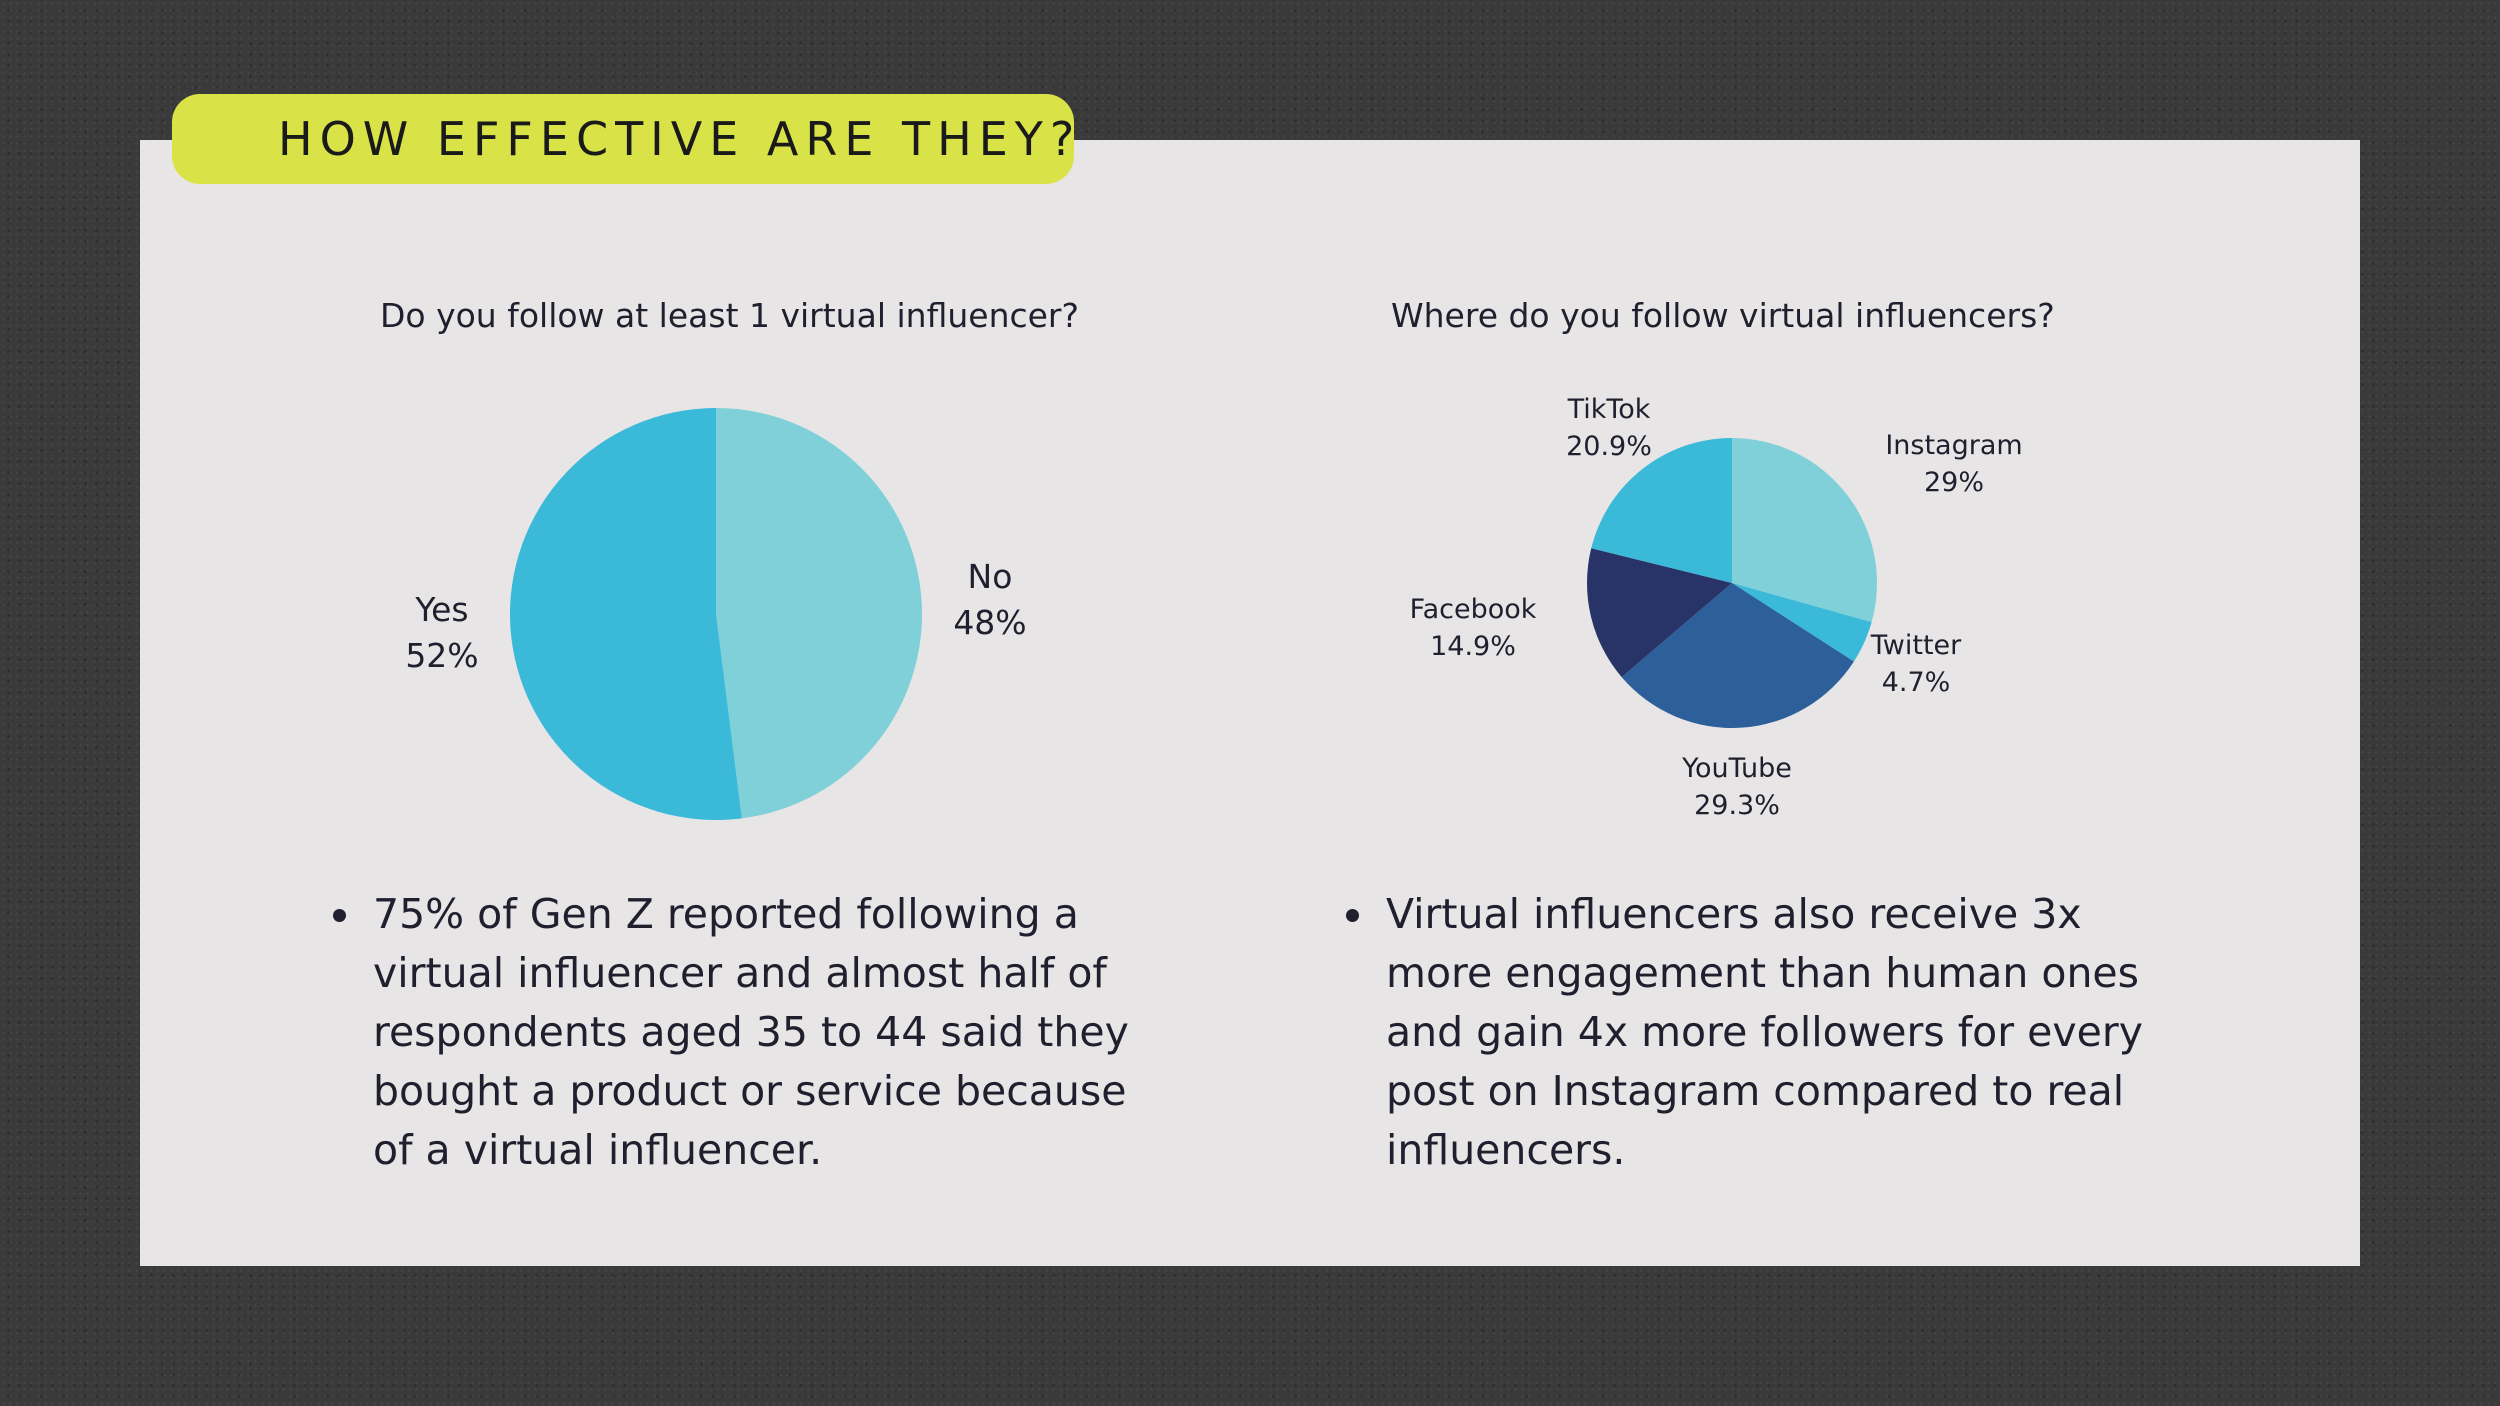 The width and height of the screenshot is (2500, 1406). I want to click on pie-slice-instagram, so click(1804, 530).